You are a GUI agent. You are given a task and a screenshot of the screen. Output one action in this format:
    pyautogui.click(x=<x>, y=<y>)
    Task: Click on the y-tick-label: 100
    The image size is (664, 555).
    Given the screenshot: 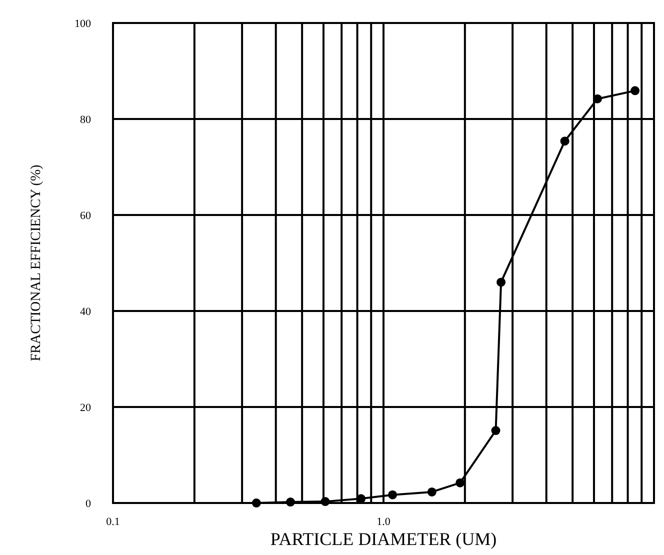 What is the action you would take?
    pyautogui.click(x=83, y=24)
    